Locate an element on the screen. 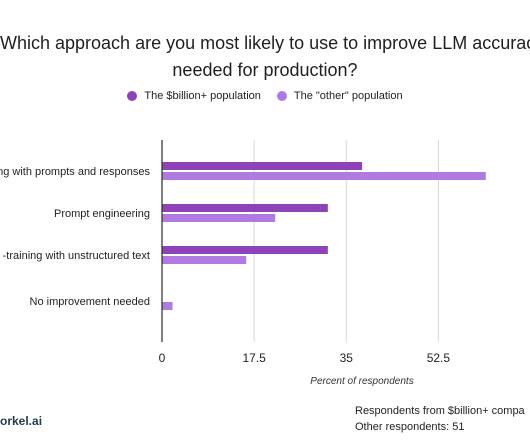 This screenshot has width=530, height=442. legend-item-other: The "other" population is located at coordinates (339, 96).